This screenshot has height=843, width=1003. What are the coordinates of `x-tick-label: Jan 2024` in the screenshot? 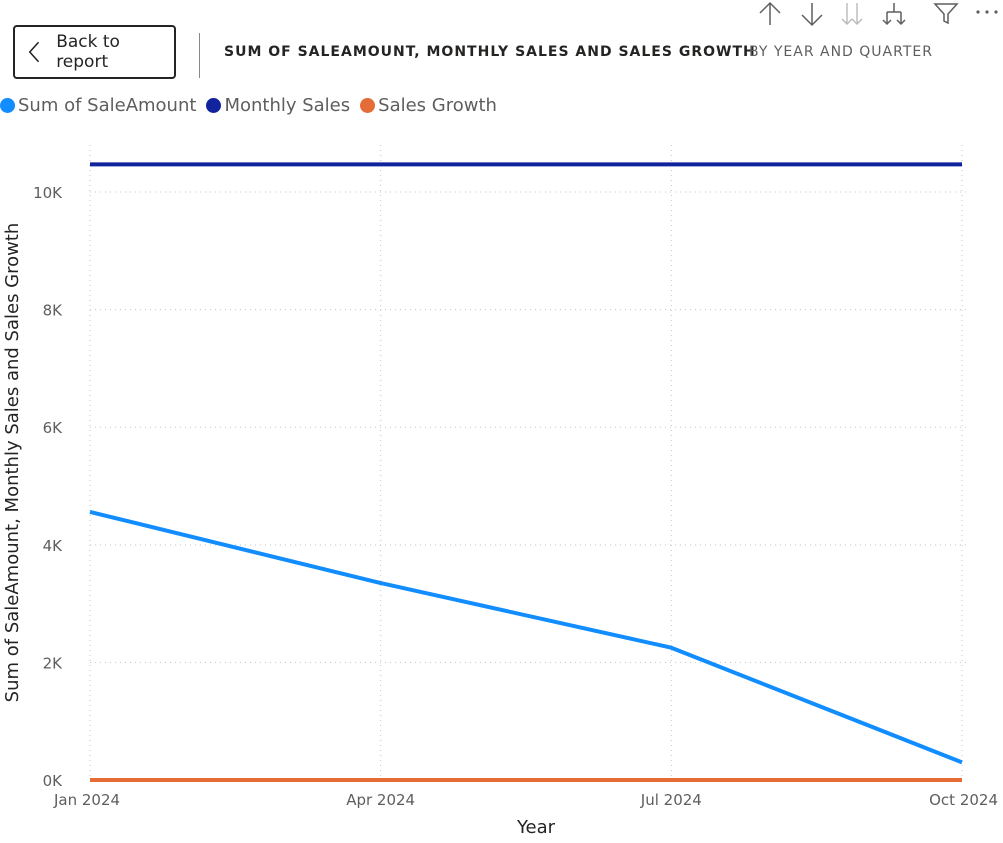 It's located at (86, 800).